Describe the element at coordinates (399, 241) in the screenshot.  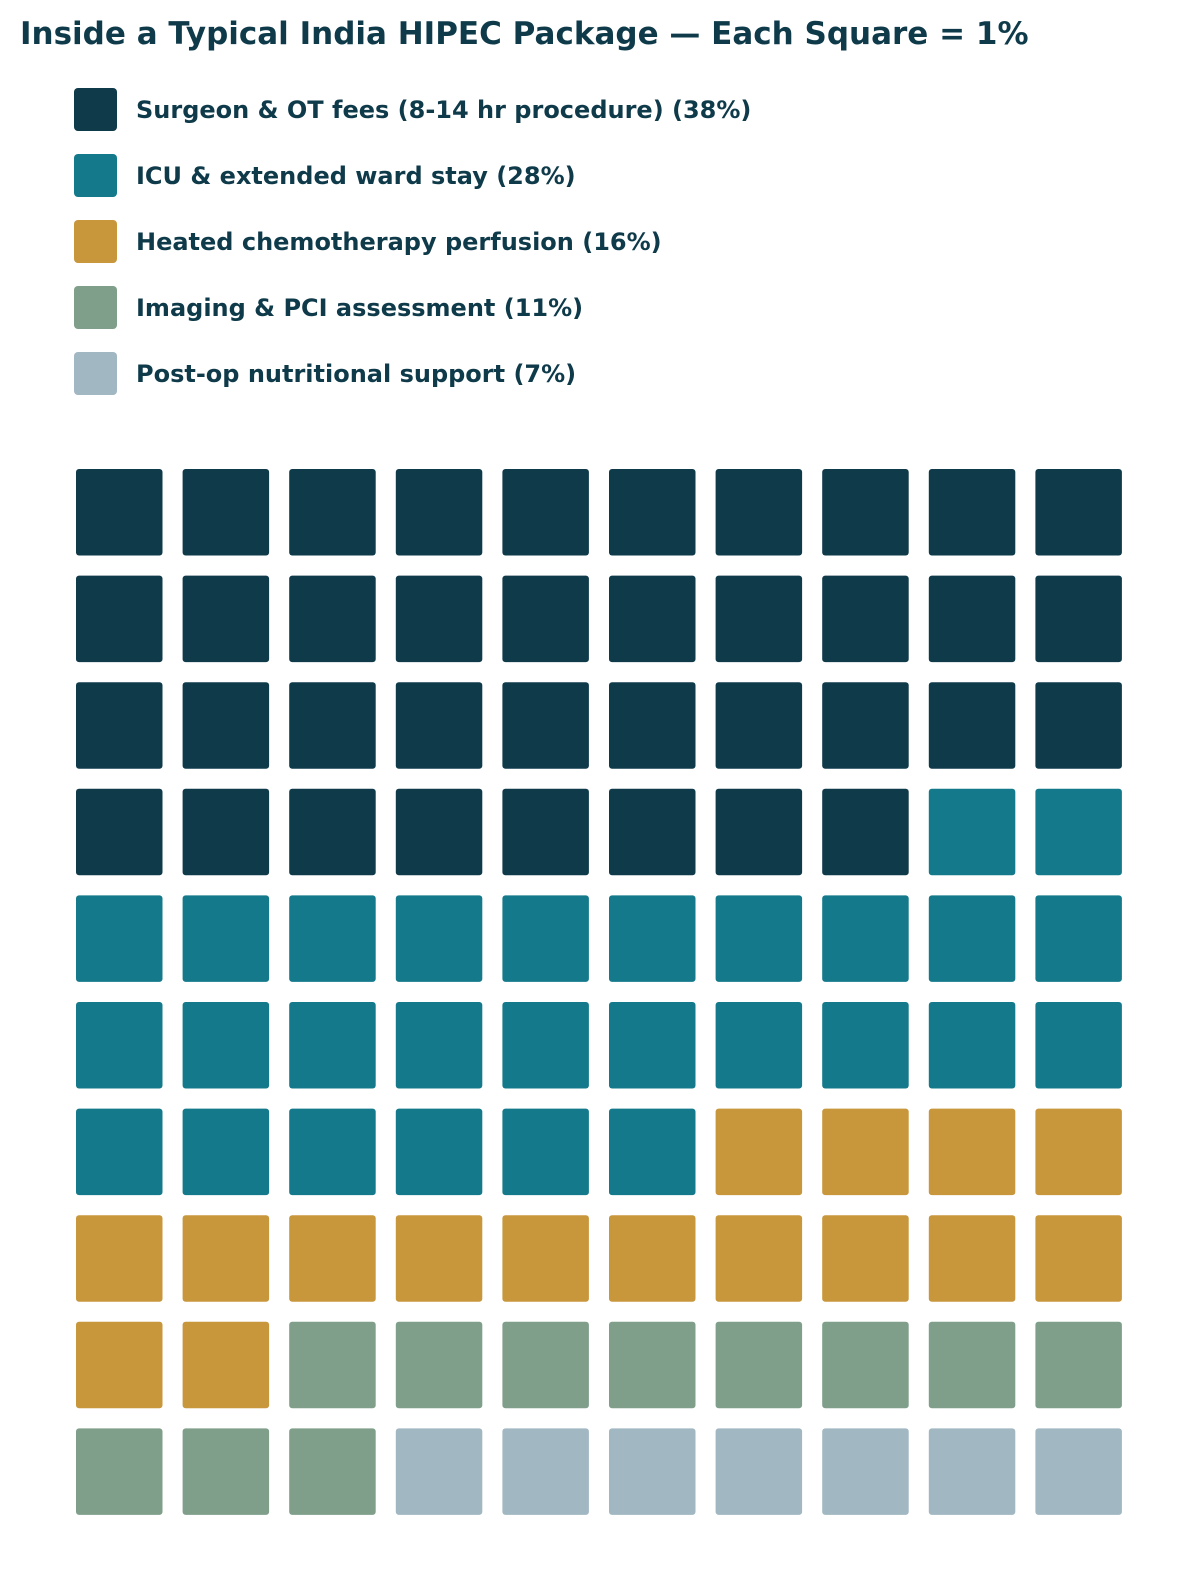
I see `legend-label-heated-chemotherapy: Heated chemotherapy perfusion (16%)` at that location.